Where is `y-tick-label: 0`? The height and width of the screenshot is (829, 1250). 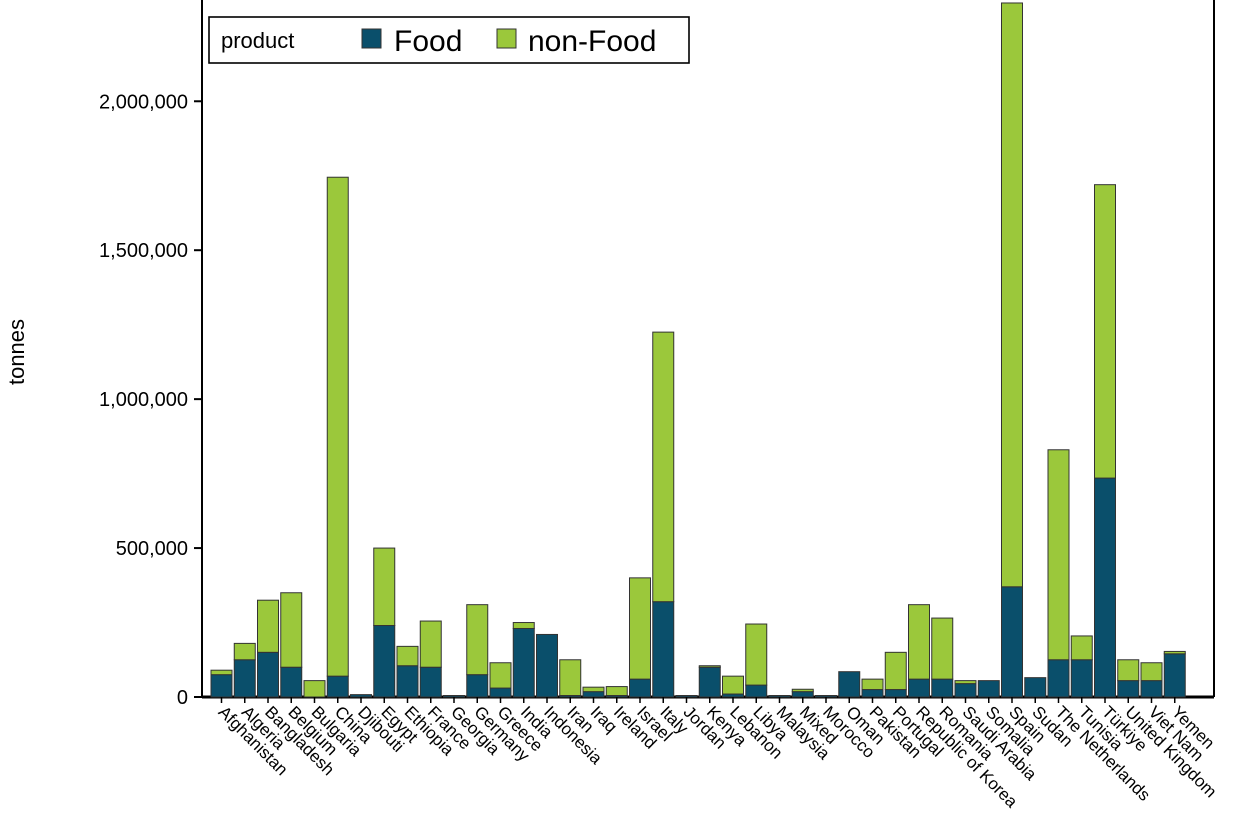
y-tick-label: 0 is located at coordinates (182, 698).